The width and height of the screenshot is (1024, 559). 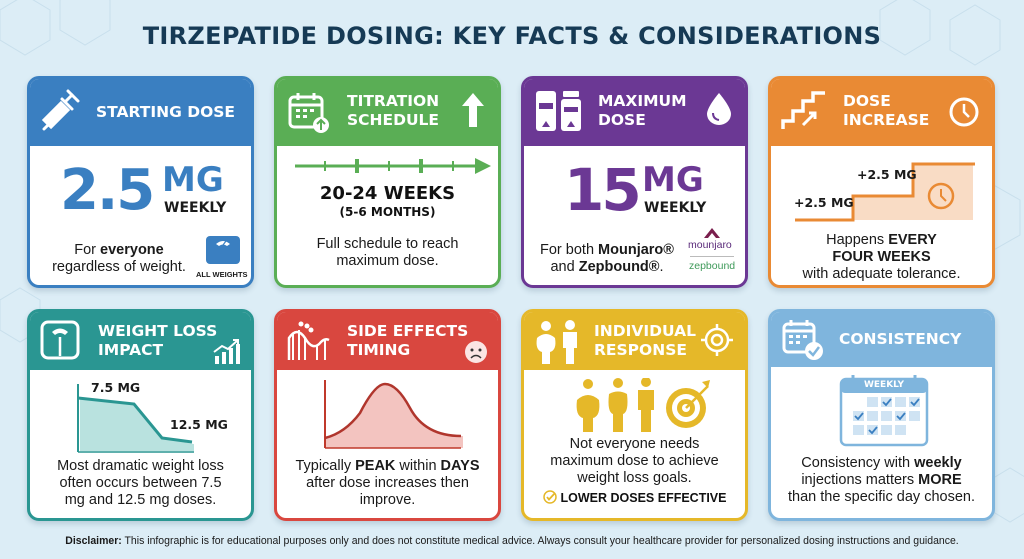 What do you see at coordinates (119, 258) in the screenshot?
I see `description: For everyone regardless of weight.` at bounding box center [119, 258].